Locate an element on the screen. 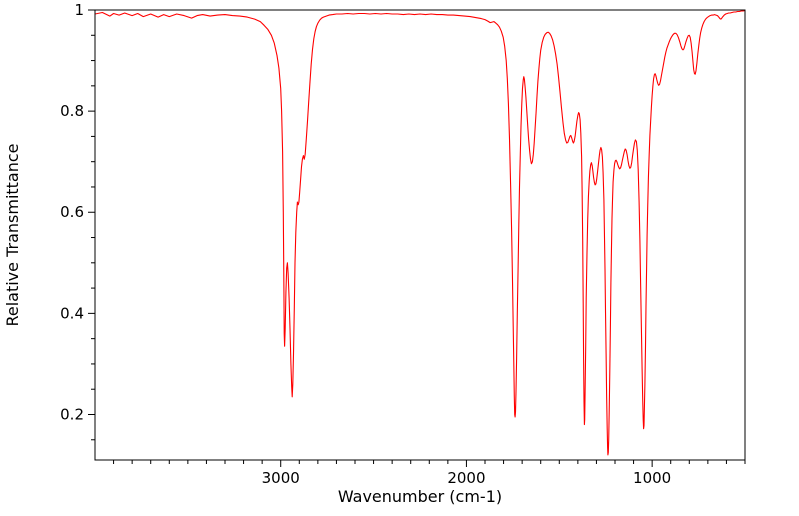 The width and height of the screenshot is (799, 516). y-axis-label: Relative Transmittance is located at coordinates (12, 234).